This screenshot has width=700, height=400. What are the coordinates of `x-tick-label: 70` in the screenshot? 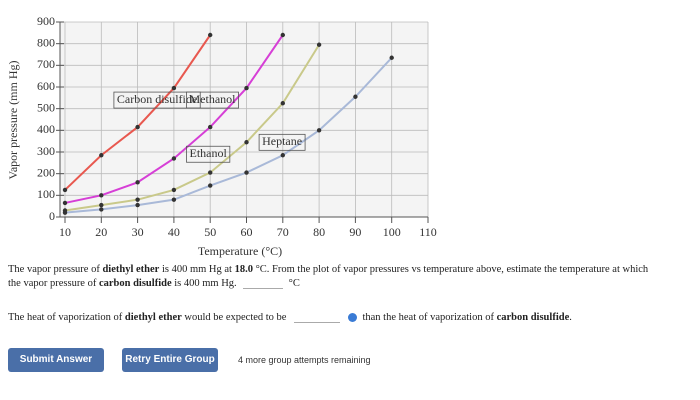 It's located at (283, 232).